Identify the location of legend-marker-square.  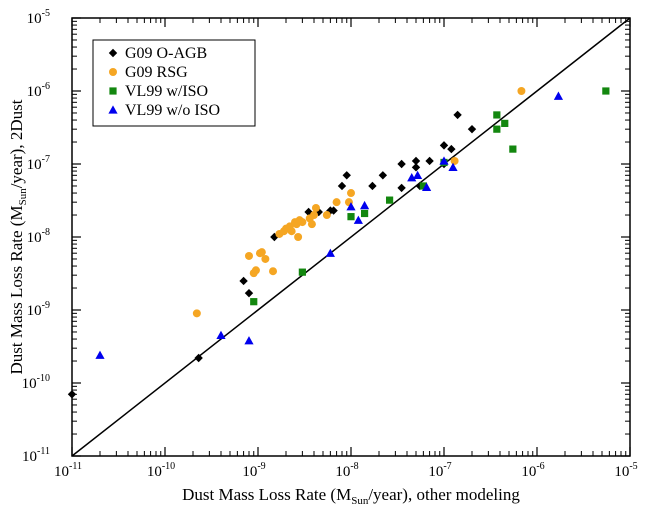
(113, 91).